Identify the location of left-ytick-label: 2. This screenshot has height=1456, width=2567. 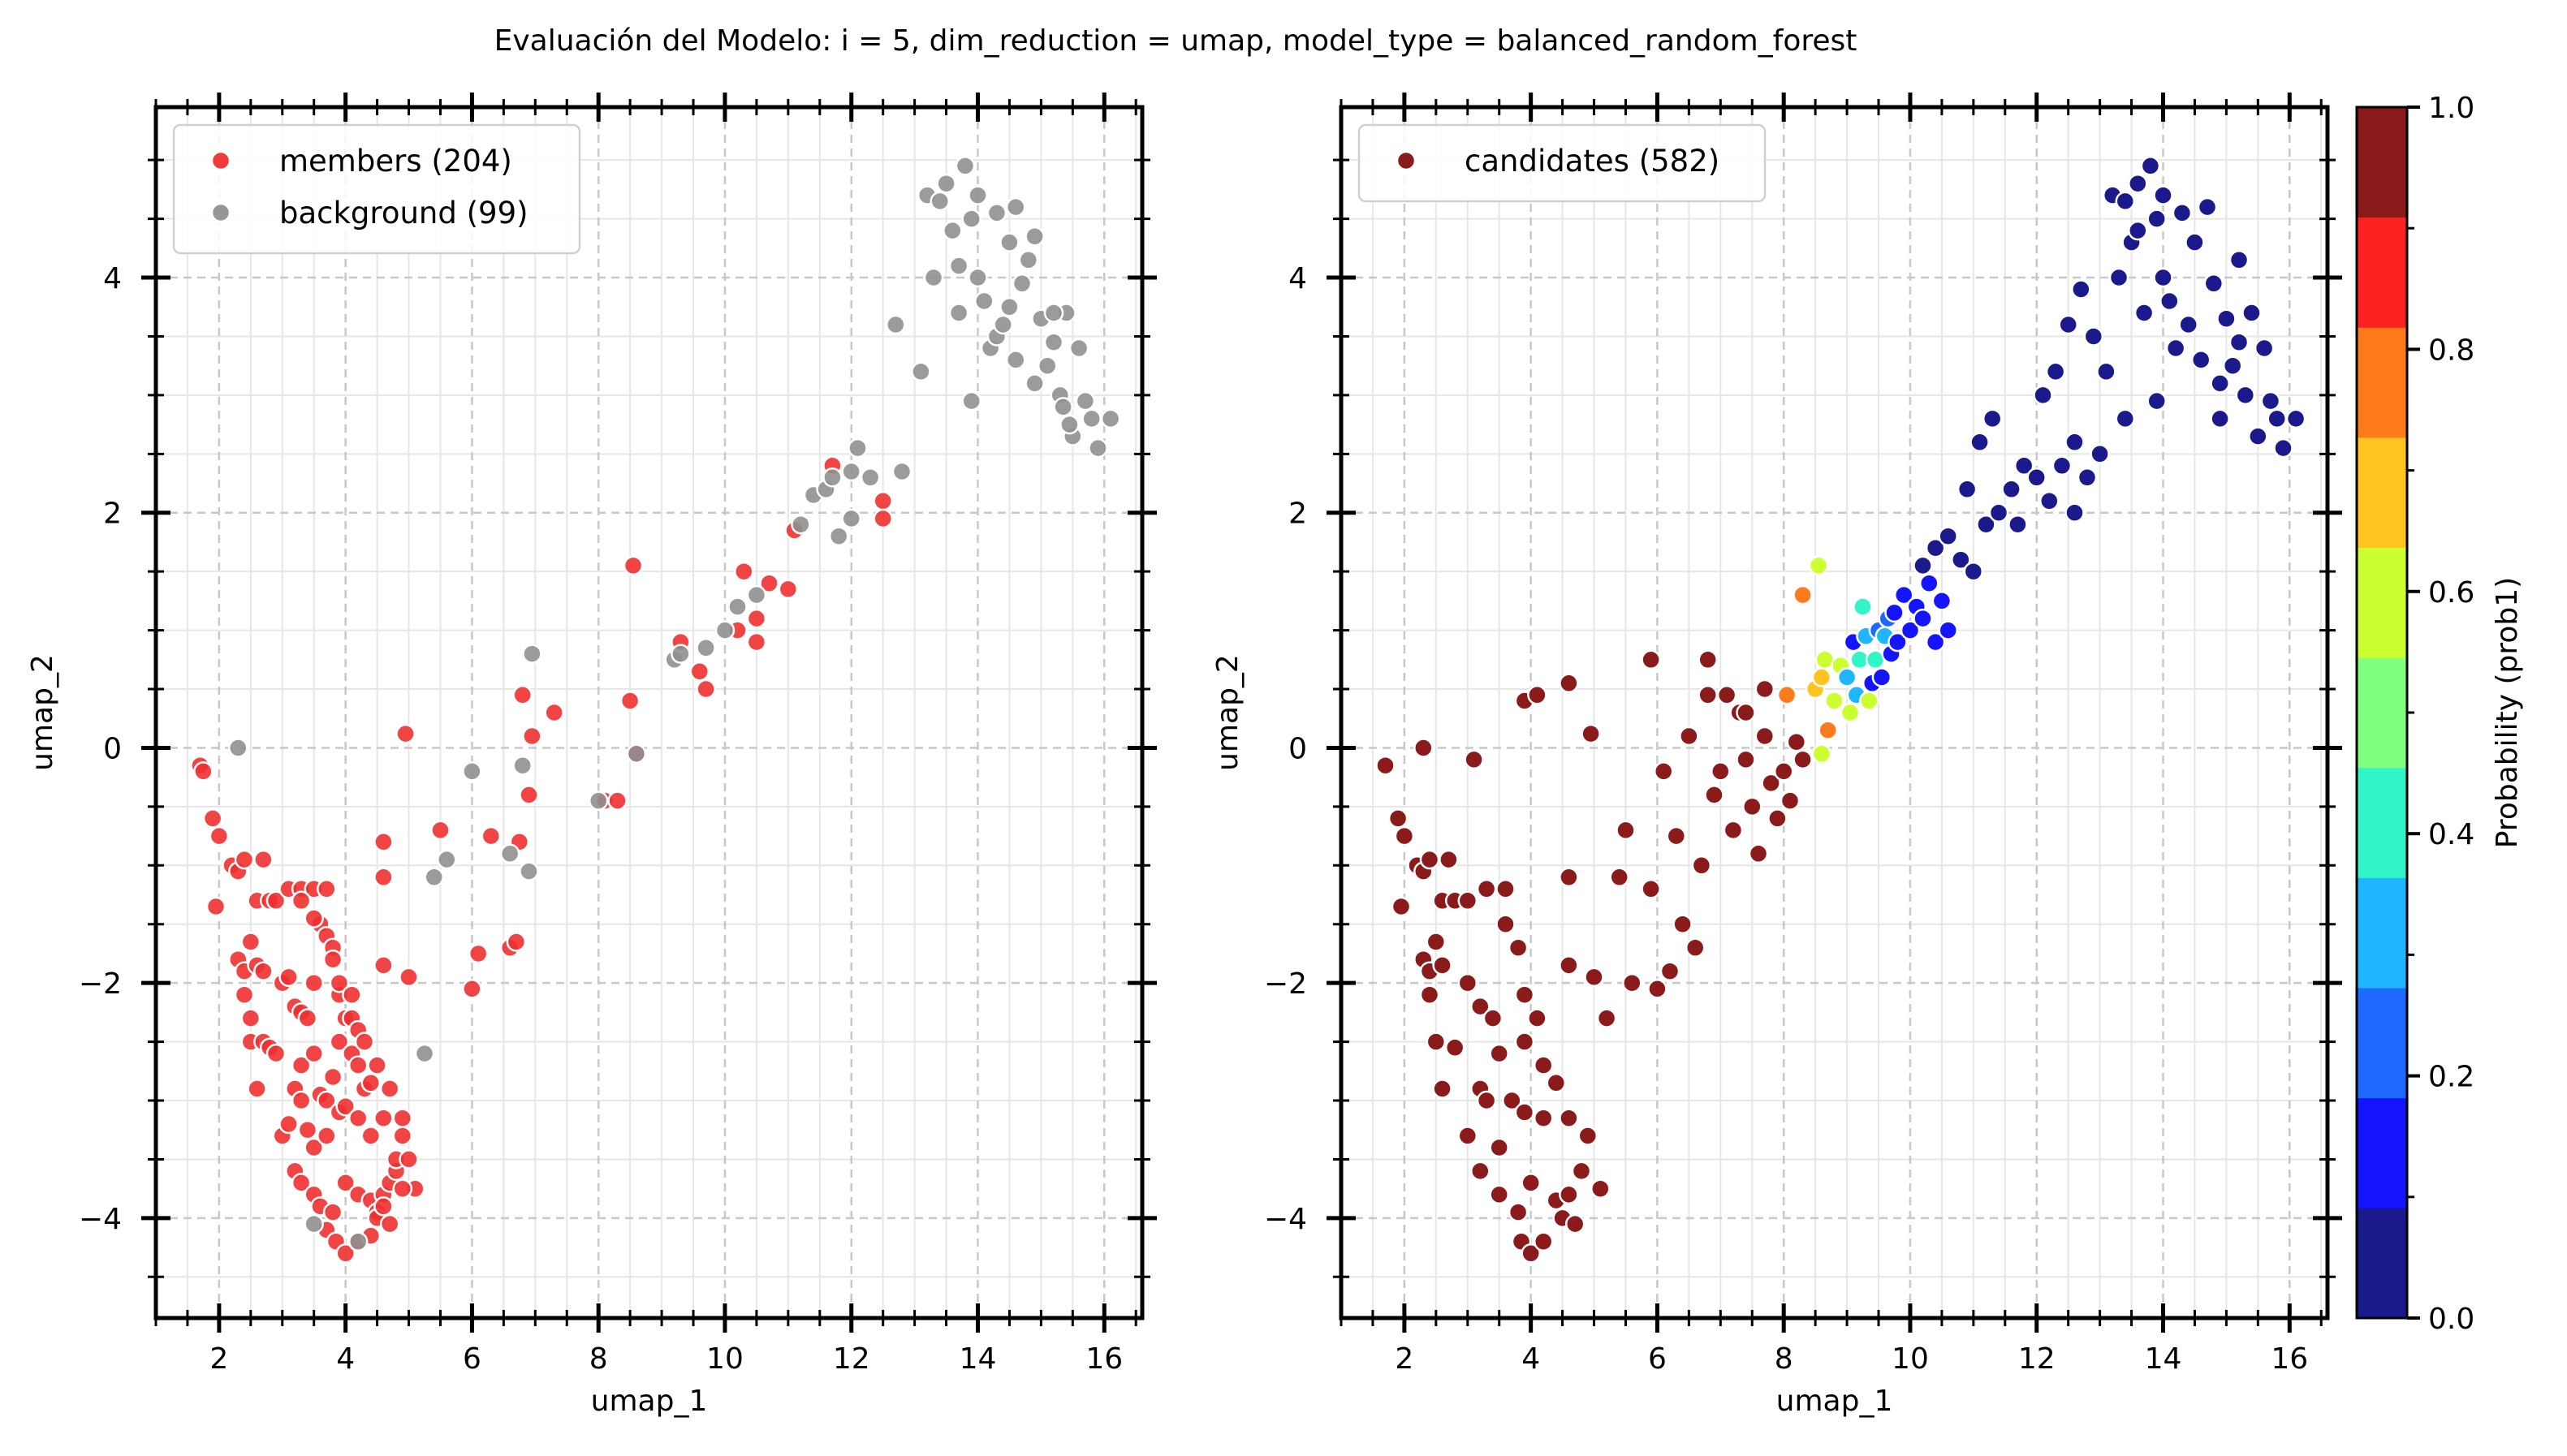
(112, 514).